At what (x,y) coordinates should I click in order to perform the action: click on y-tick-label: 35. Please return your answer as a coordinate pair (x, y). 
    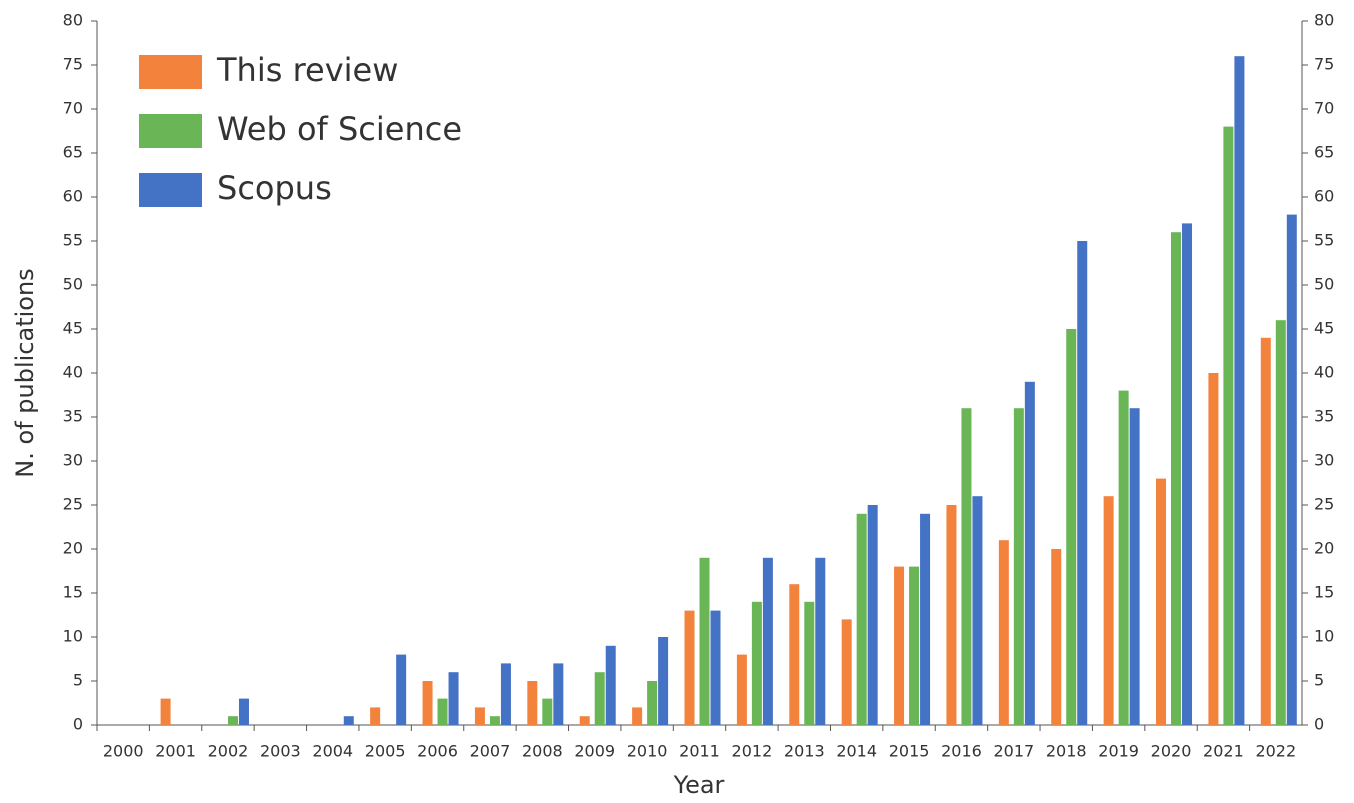
    Looking at the image, I should click on (73, 416).